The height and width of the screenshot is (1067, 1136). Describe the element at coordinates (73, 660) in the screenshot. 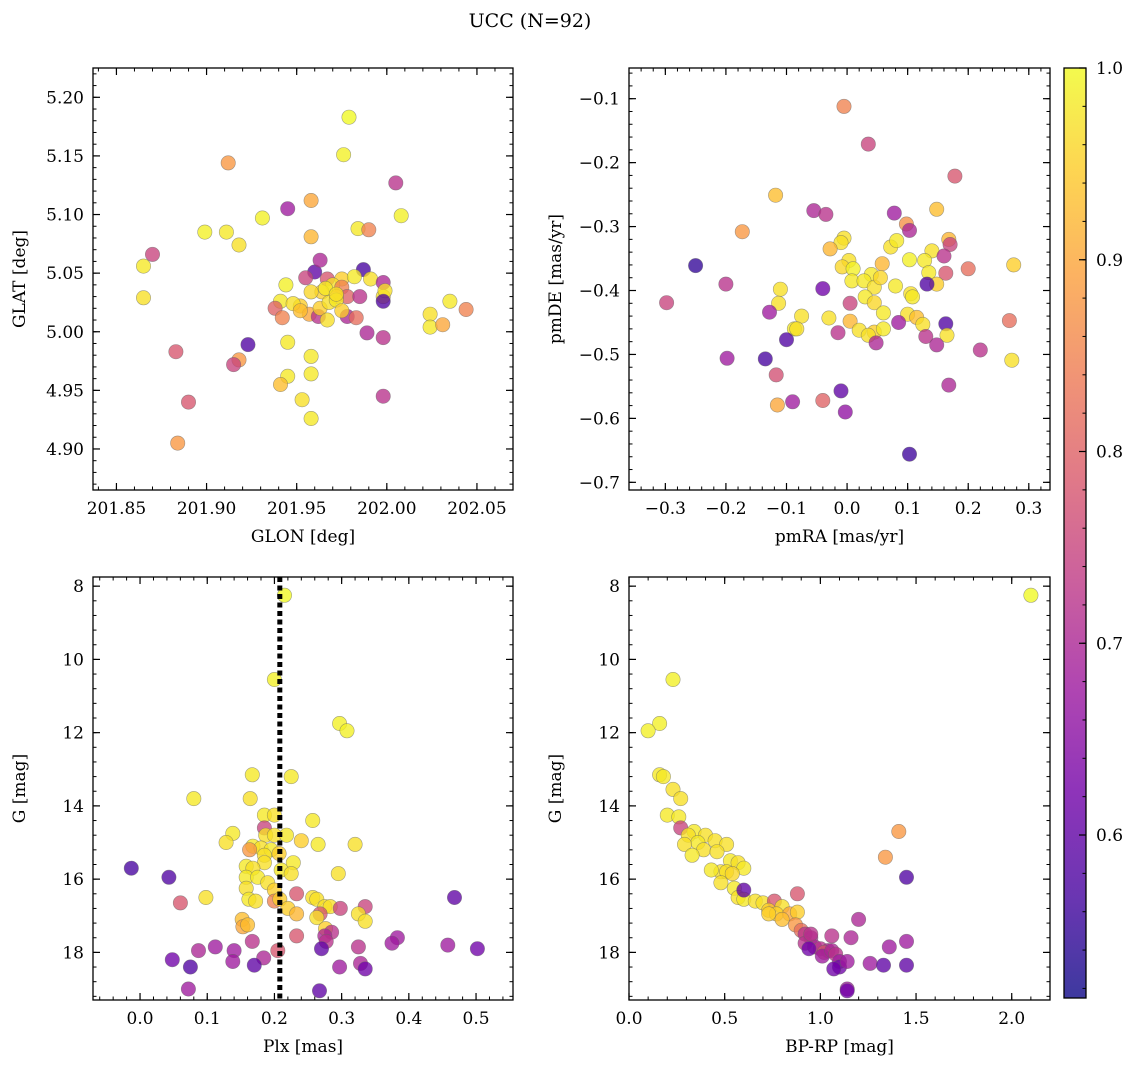

I see `y-tick-label: 10` at that location.